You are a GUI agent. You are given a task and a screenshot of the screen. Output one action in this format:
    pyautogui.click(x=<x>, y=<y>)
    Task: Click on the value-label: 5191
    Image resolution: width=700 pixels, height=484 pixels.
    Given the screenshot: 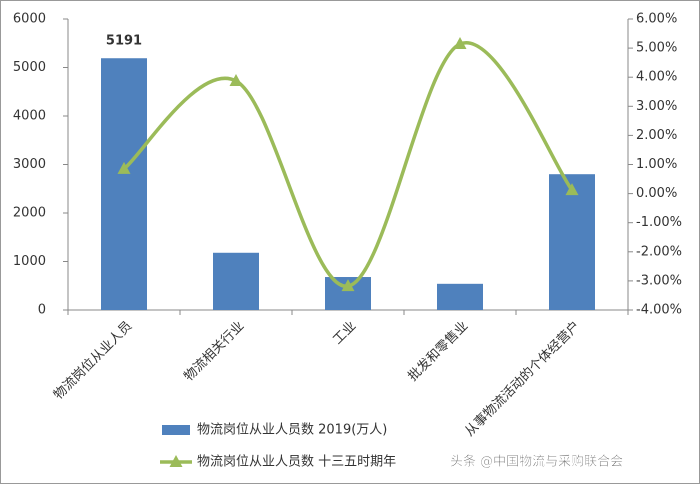 What is the action you would take?
    pyautogui.click(x=124, y=41)
    